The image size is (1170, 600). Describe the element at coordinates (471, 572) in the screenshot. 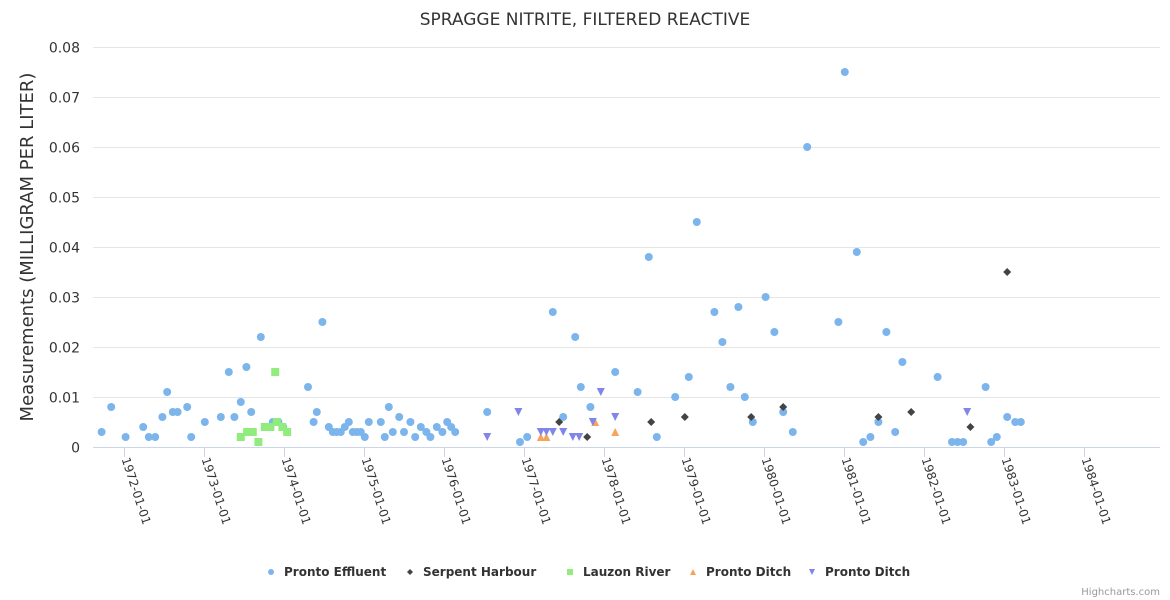

I see `legend-item: Serpent Harbour` at that location.